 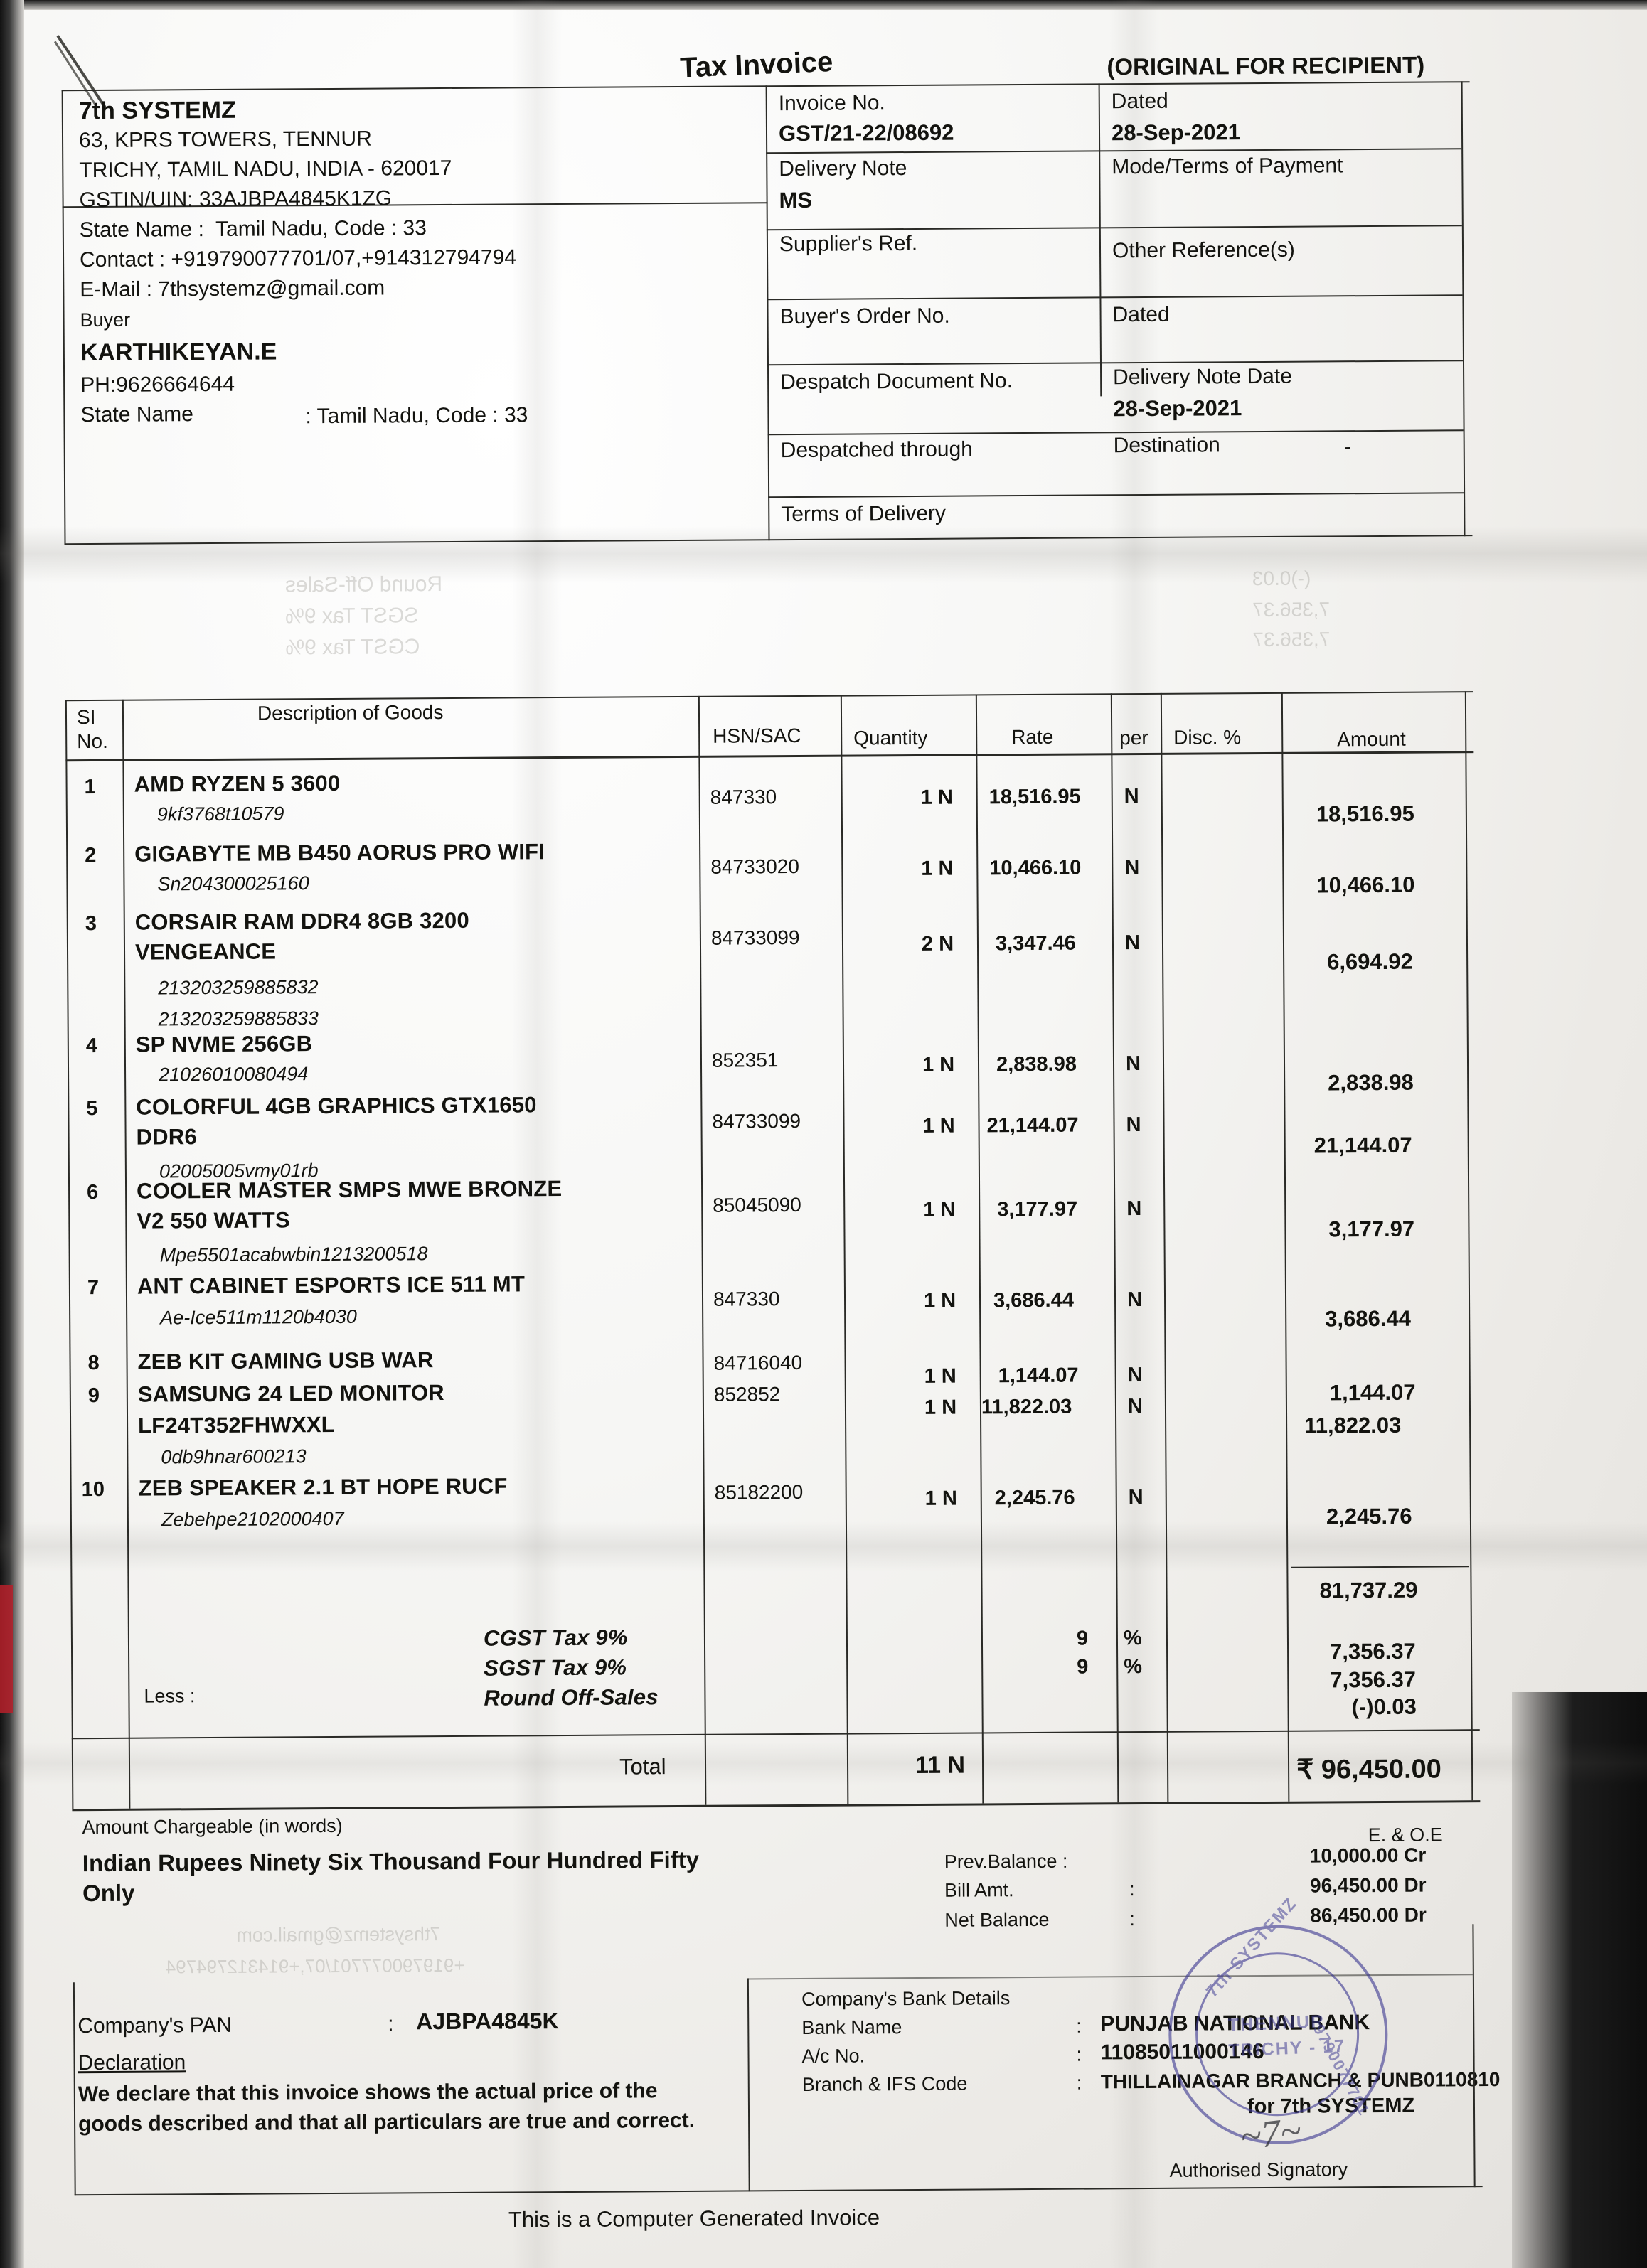 What do you see at coordinates (1373, 1680) in the screenshot?
I see `charge-amount-sgst: 7,356.37` at bounding box center [1373, 1680].